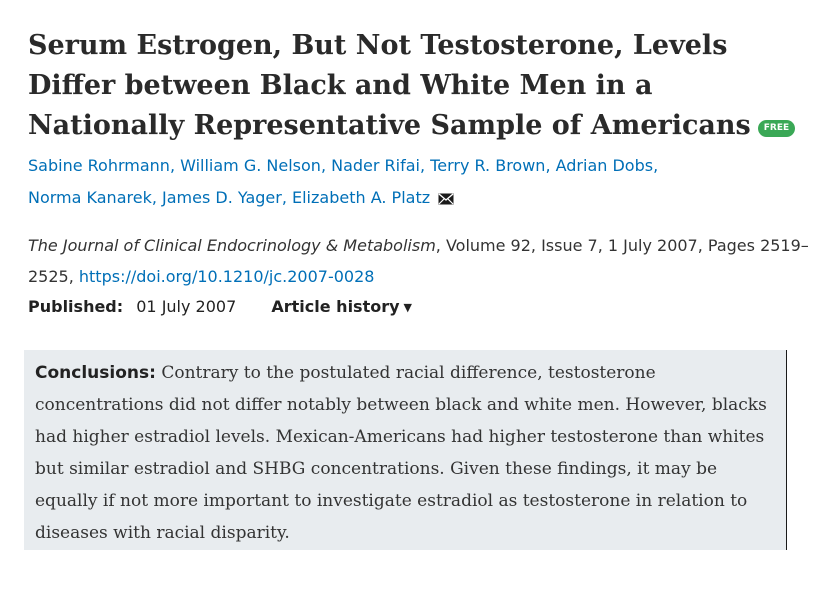 This screenshot has width=833, height=591. Describe the element at coordinates (186, 306) in the screenshot. I see `published-date: 01 July 2007` at that location.